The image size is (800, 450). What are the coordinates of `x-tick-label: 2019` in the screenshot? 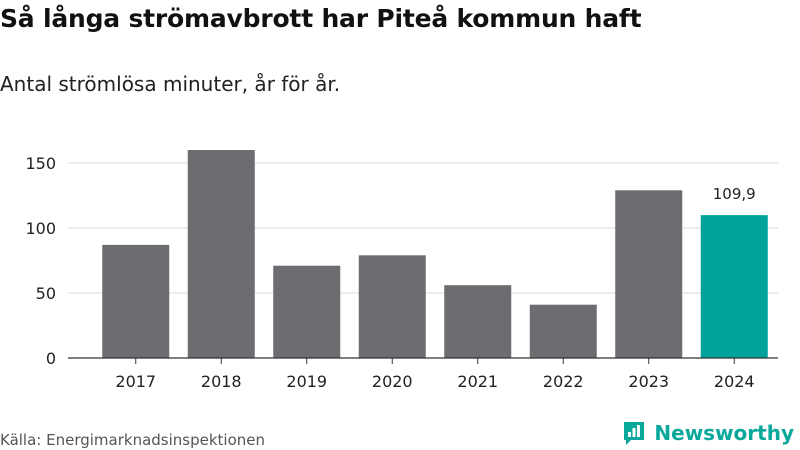 It's located at (306, 381).